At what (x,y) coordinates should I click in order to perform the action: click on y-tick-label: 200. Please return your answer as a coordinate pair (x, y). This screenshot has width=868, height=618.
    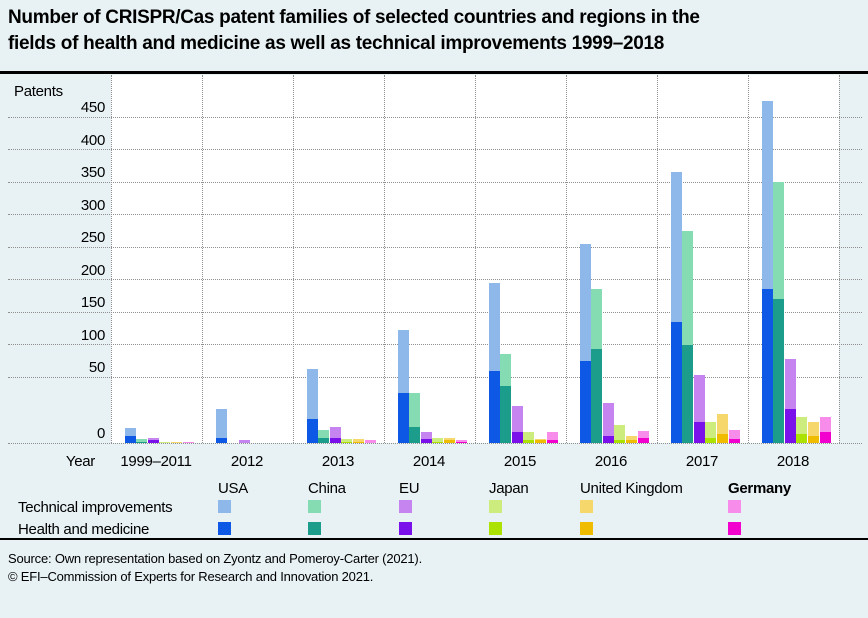
    Looking at the image, I should click on (92, 270).